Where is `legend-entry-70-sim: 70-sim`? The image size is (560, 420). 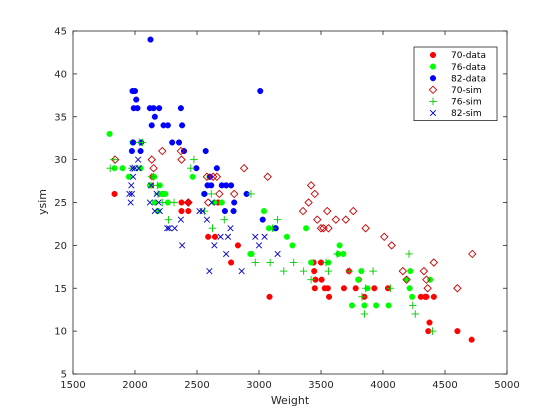
legend-entry-70-sim: 70-sim is located at coordinates (455, 90).